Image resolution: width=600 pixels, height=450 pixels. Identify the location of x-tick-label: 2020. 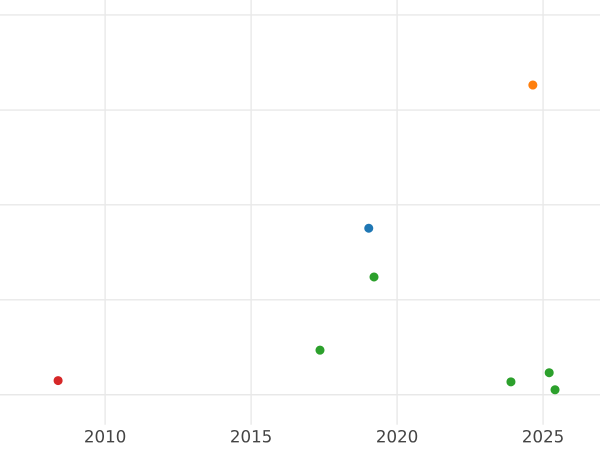
(397, 436).